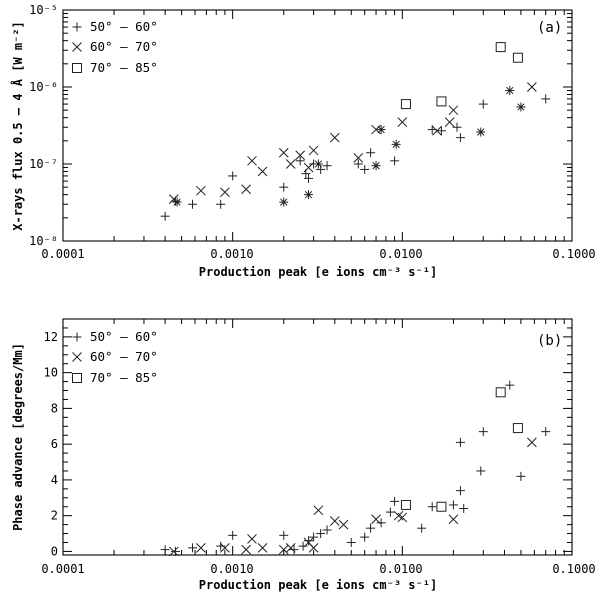  Describe the element at coordinates (549, 28) in the screenshot. I see `panel-a-label: (a)` at that location.